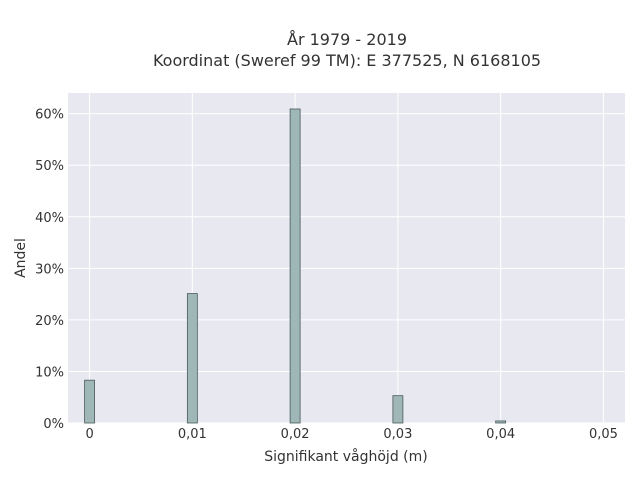 The image size is (640, 480). What do you see at coordinates (49, 372) in the screenshot?
I see `y-tick-label-1: 10%` at bounding box center [49, 372].